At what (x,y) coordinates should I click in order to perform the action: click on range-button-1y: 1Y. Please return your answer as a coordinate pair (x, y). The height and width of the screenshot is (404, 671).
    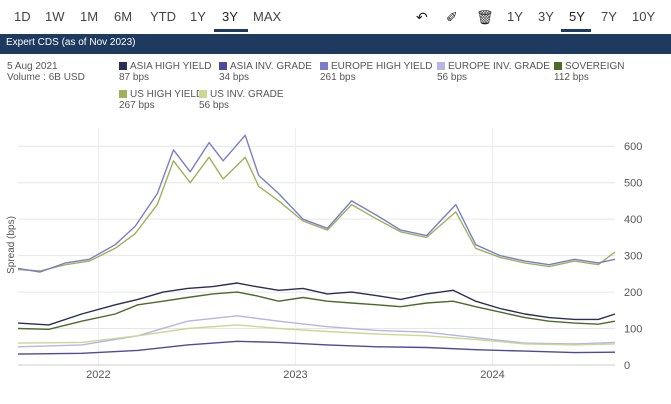
    Looking at the image, I should click on (198, 16).